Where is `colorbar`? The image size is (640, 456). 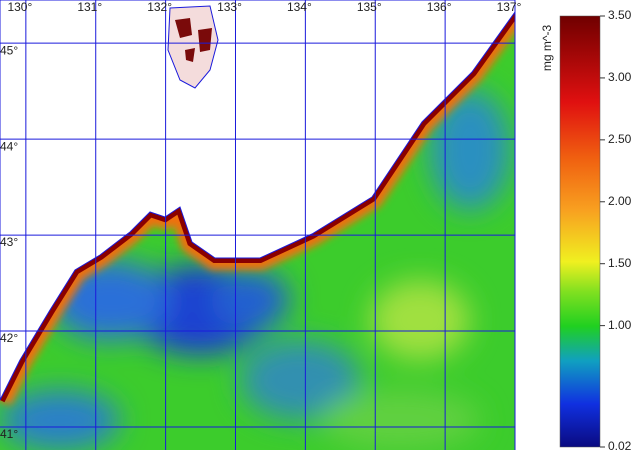
colorbar is located at coordinates (580, 231).